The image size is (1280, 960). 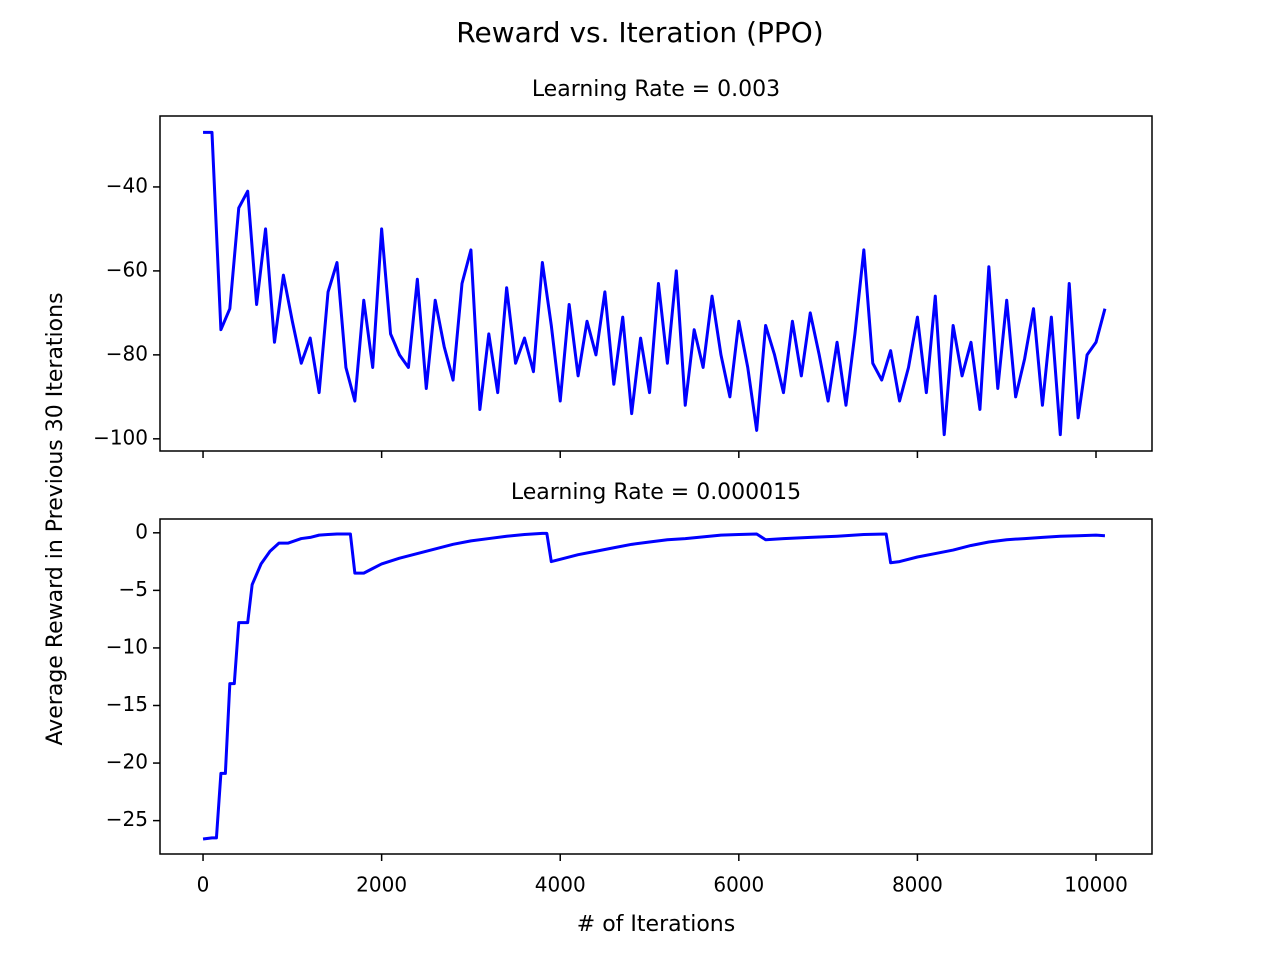 What do you see at coordinates (656, 492) in the screenshot?
I see `subplot-title: Learning Rate = 0.000015` at bounding box center [656, 492].